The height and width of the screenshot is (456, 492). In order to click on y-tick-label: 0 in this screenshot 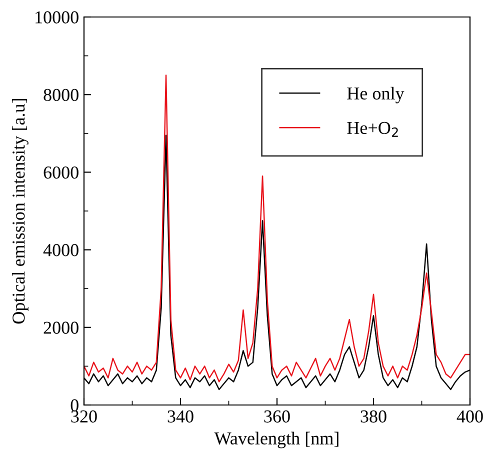, I will do `click(74, 405)`.